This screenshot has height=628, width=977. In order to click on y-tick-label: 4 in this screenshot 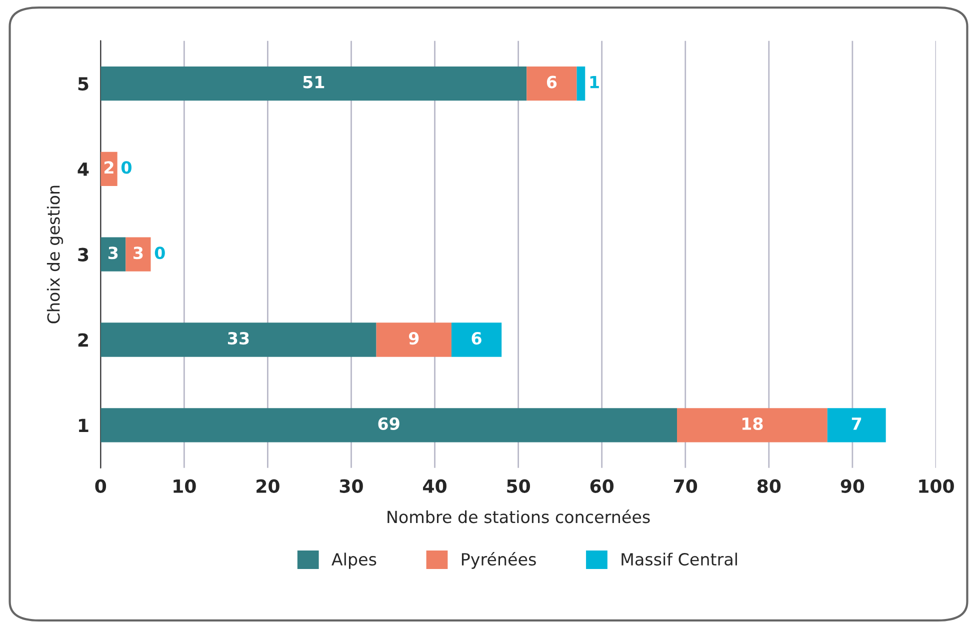, I will do `click(83, 169)`.